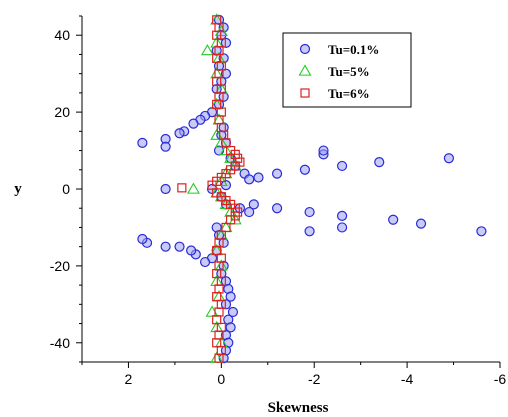 This screenshot has width=508, height=417. I want to click on legend: Tu=0.1% Tu=5% Tu=6%, so click(347, 70).